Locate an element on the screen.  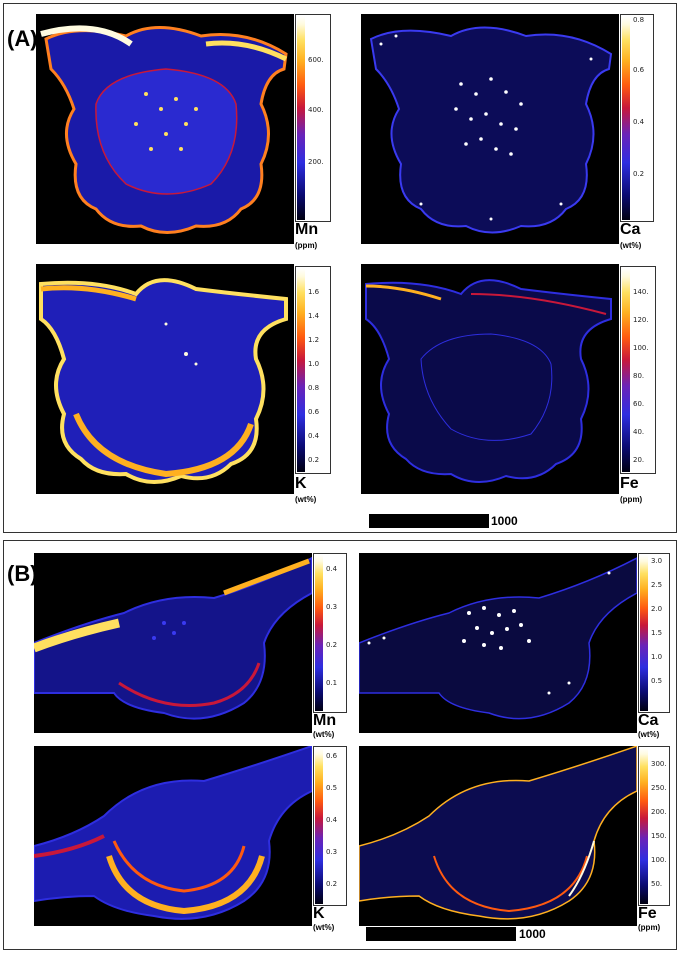
ca-map-a is located at coordinates (490, 129).